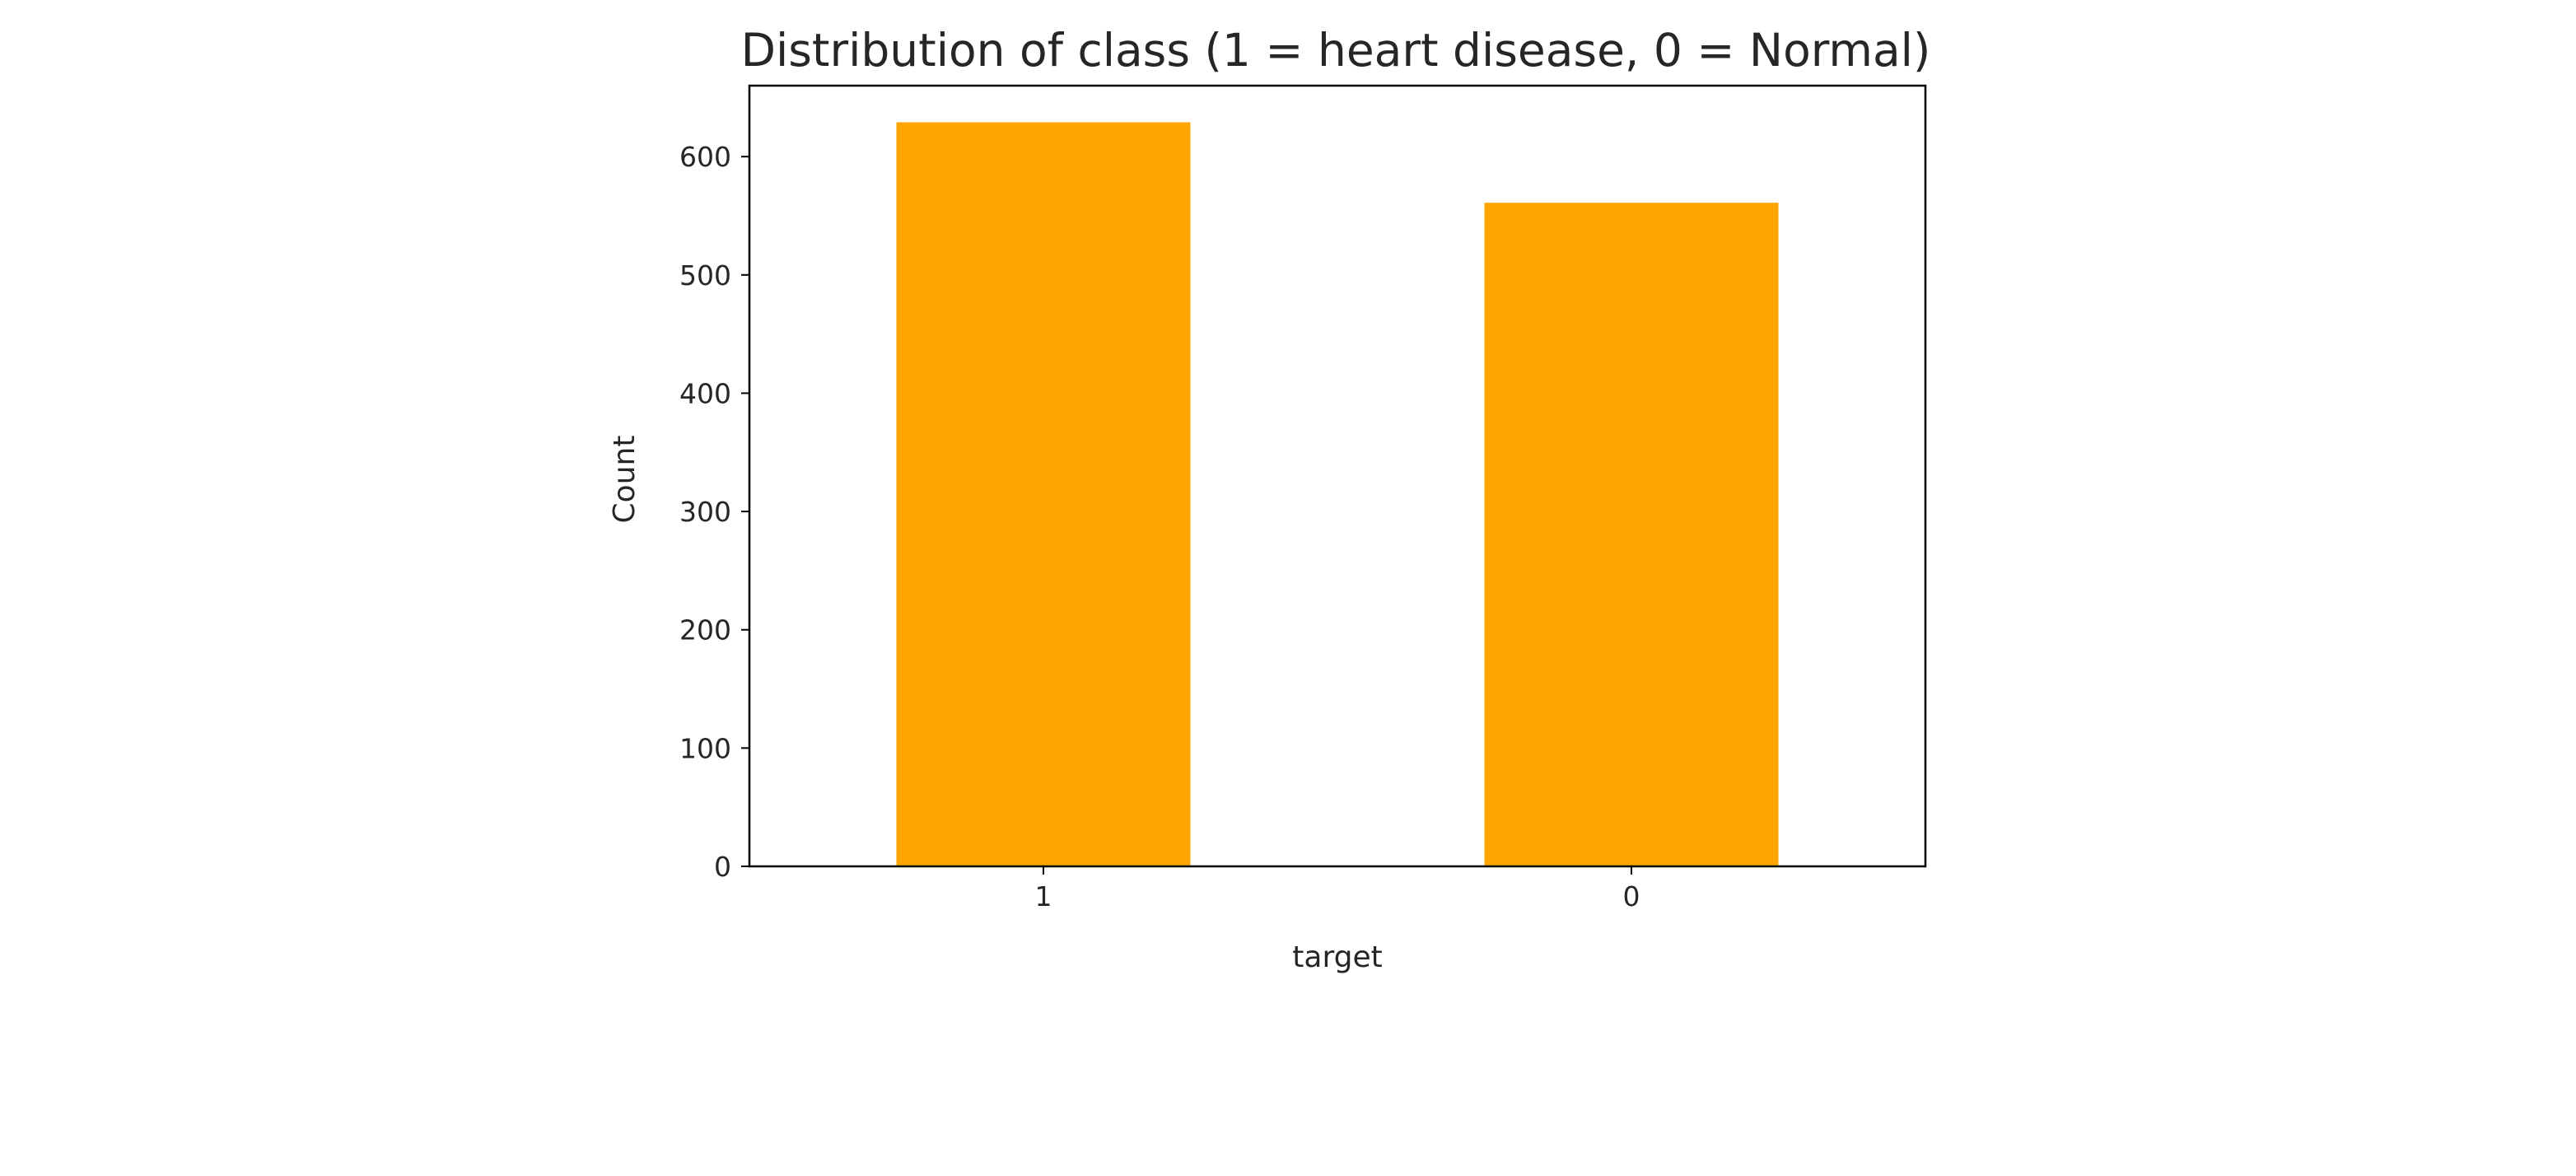 The height and width of the screenshot is (1176, 2576). What do you see at coordinates (705, 512) in the screenshot?
I see `y-tick-label: 300` at bounding box center [705, 512].